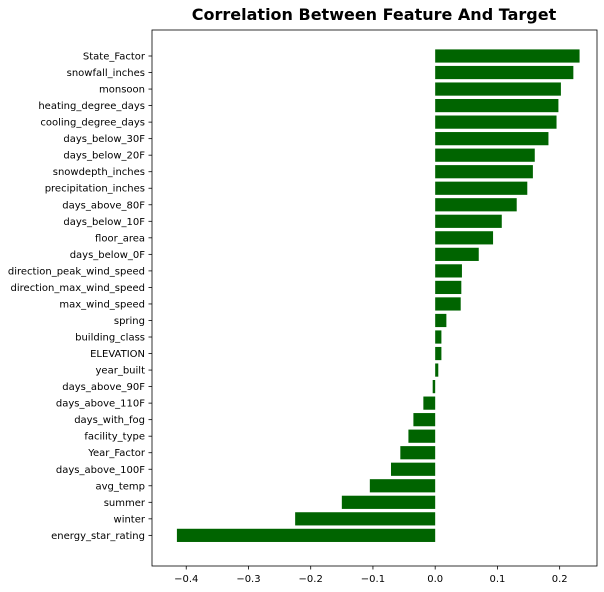  I want to click on x-tick-label: 0.1, so click(497, 579).